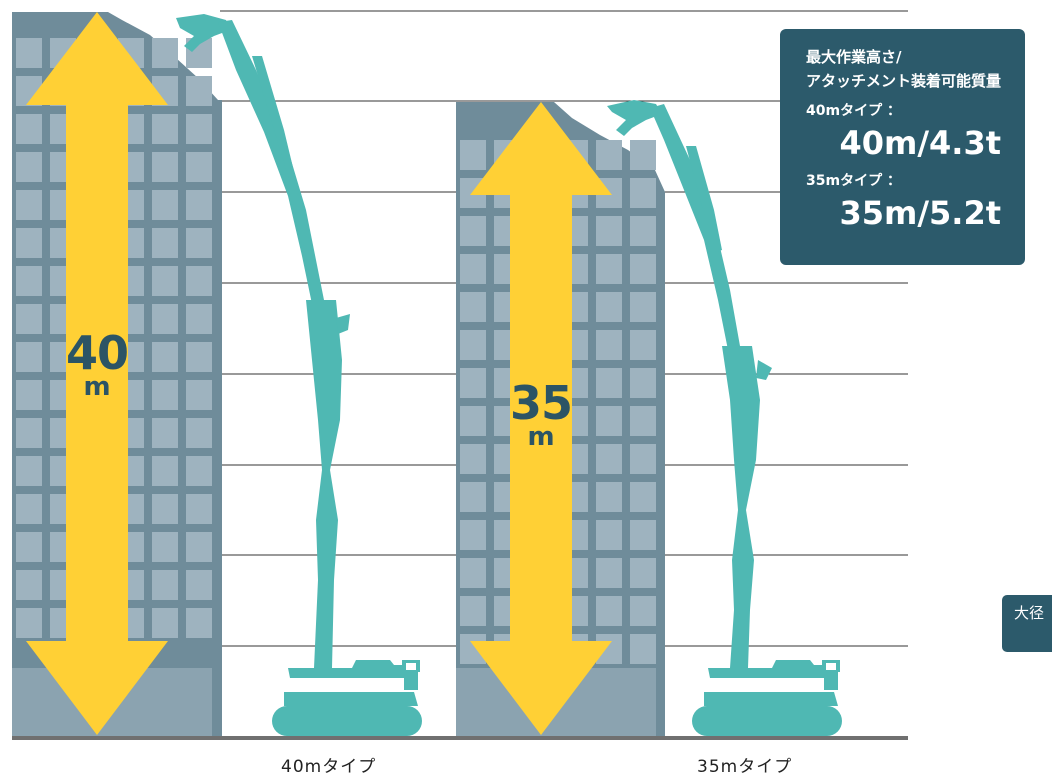 Image resolution: width=1052 pixels, height=777 pixels. What do you see at coordinates (541, 437) in the screenshot?
I see `arrow-35m-unit: m` at bounding box center [541, 437].